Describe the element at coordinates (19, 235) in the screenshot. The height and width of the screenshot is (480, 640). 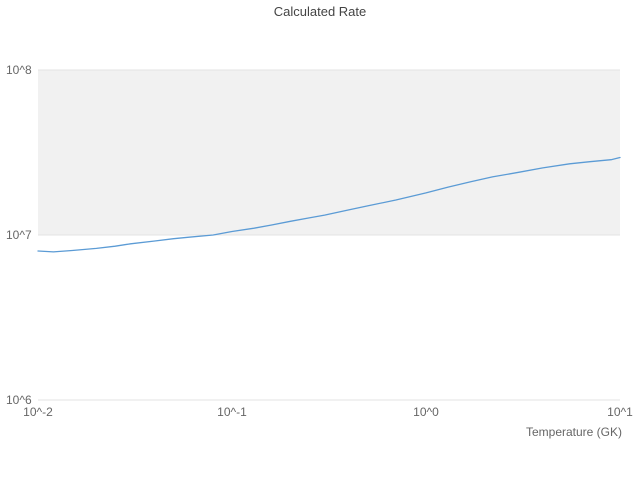
I see `y-tick-label: 10^7` at that location.